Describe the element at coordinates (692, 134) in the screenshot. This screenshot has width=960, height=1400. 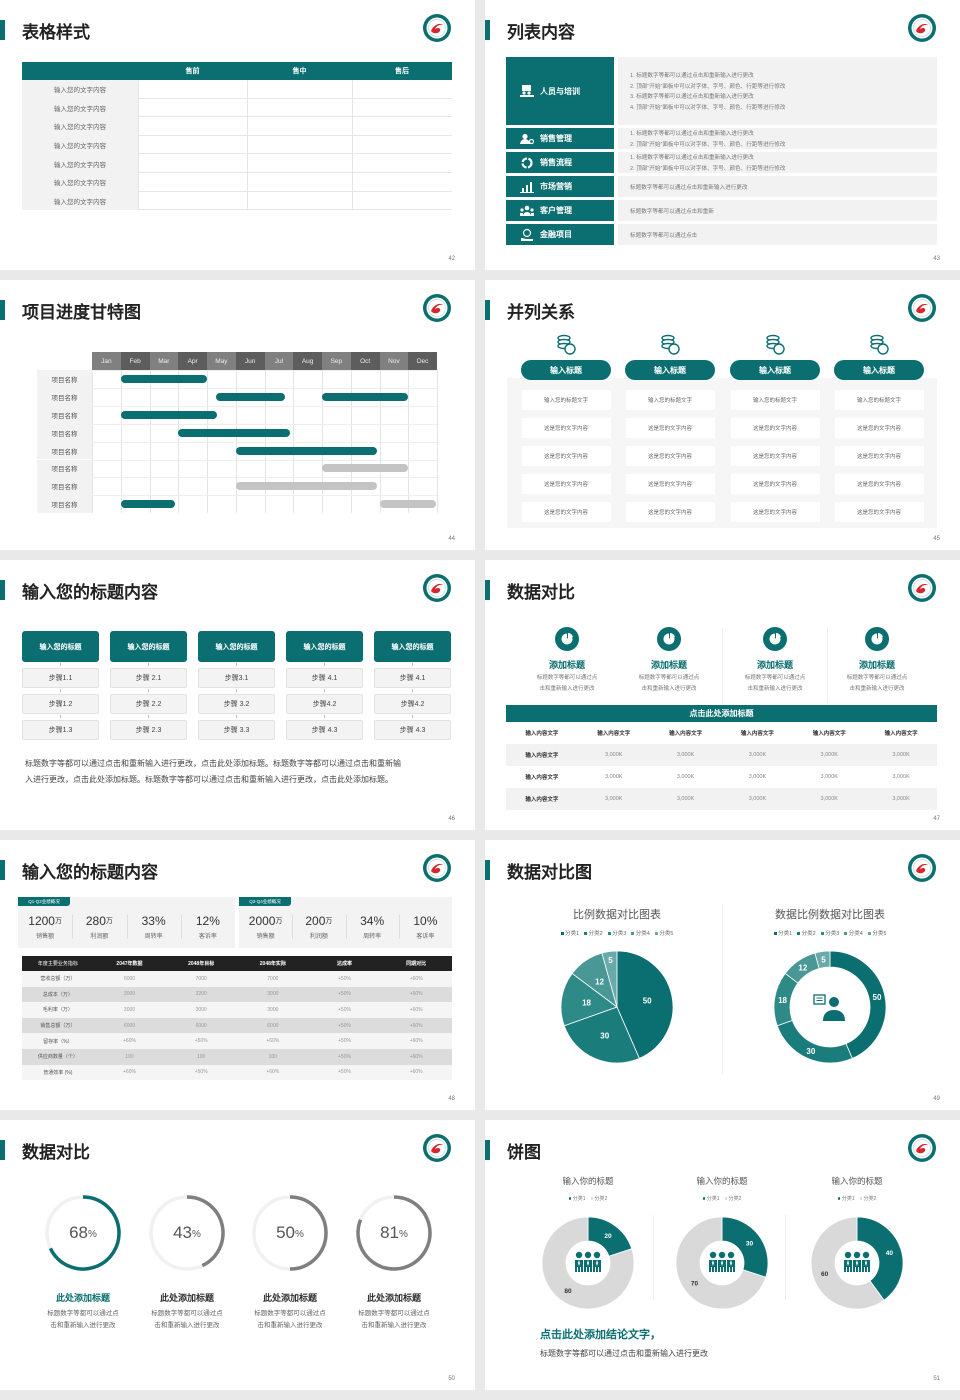
I see `list-line: 1. 标题数字等都可以通过点击和重新输入进行更改` at that location.